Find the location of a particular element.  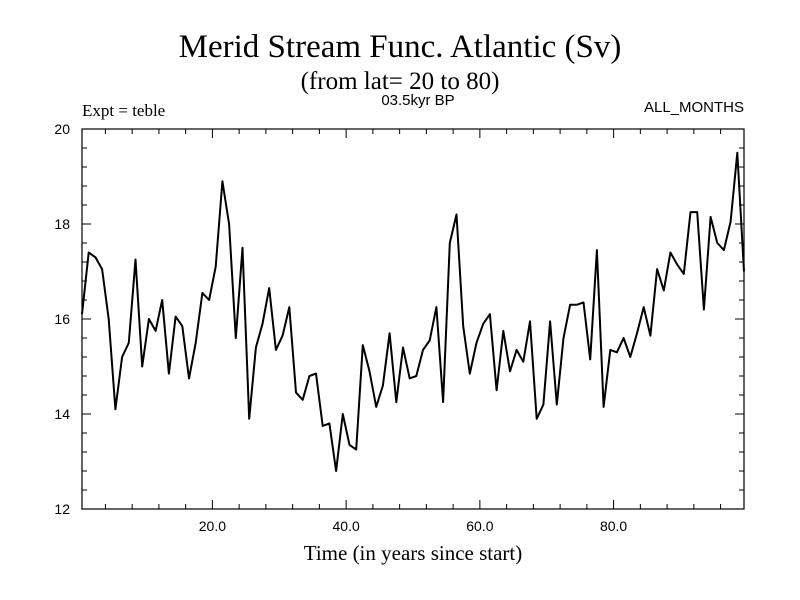

x-tick-label: 80.0 is located at coordinates (613, 526).